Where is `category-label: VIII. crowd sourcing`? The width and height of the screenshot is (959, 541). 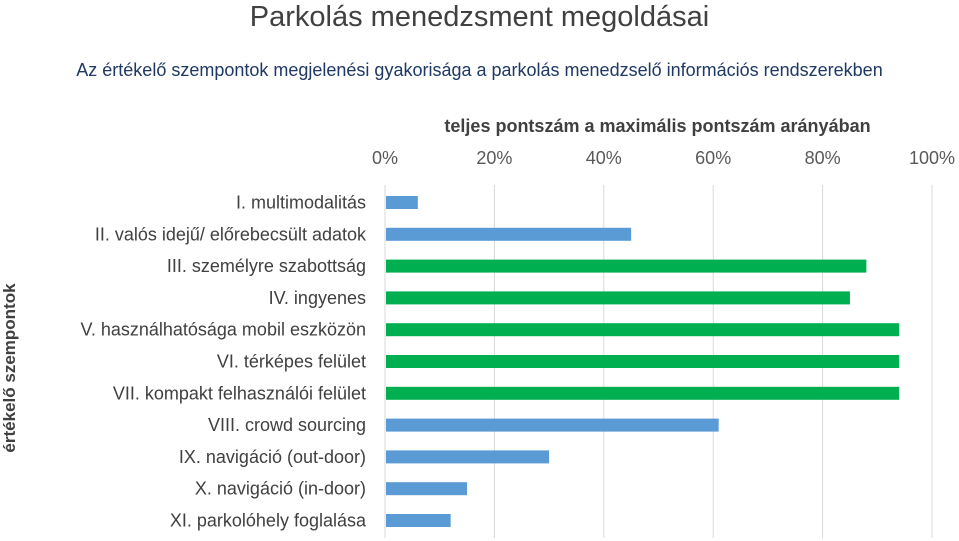 category-label: VIII. crowd sourcing is located at coordinates (287, 425).